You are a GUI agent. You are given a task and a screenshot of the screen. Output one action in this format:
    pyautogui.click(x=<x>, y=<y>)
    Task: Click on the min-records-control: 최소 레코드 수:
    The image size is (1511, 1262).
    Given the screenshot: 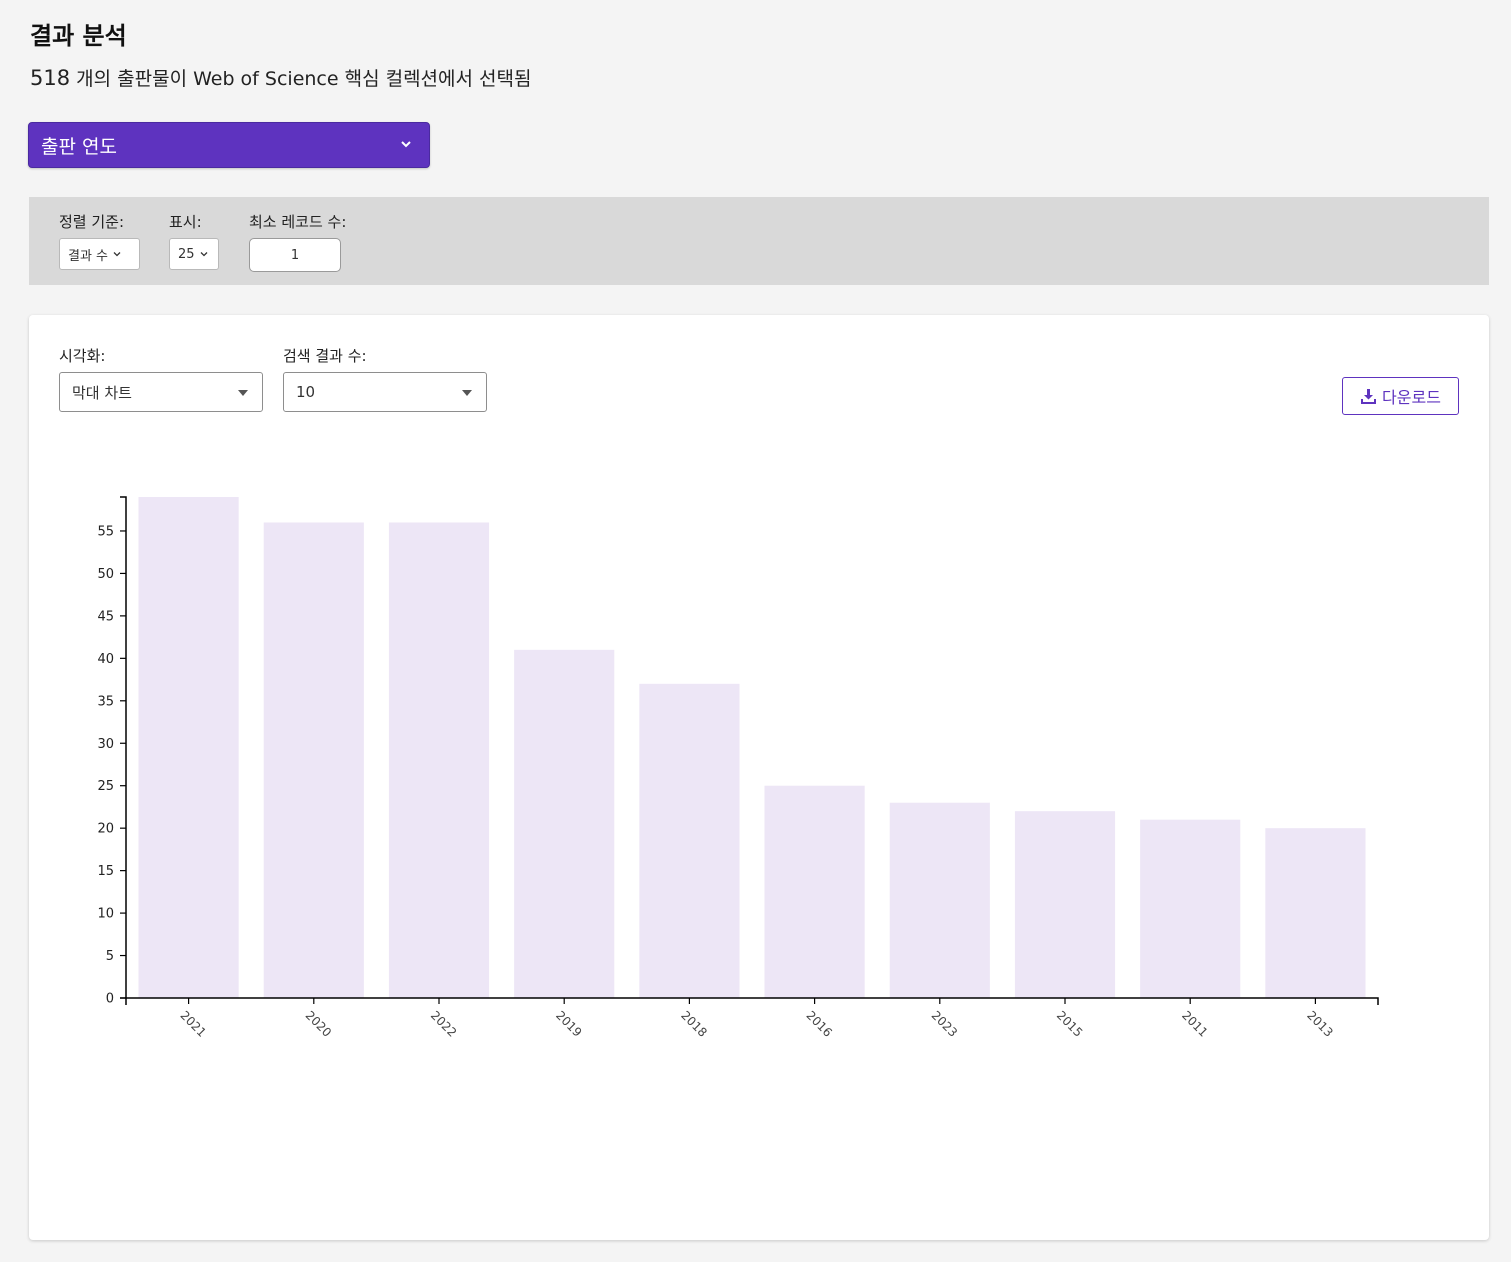 What is the action you would take?
    pyautogui.click(x=297, y=241)
    